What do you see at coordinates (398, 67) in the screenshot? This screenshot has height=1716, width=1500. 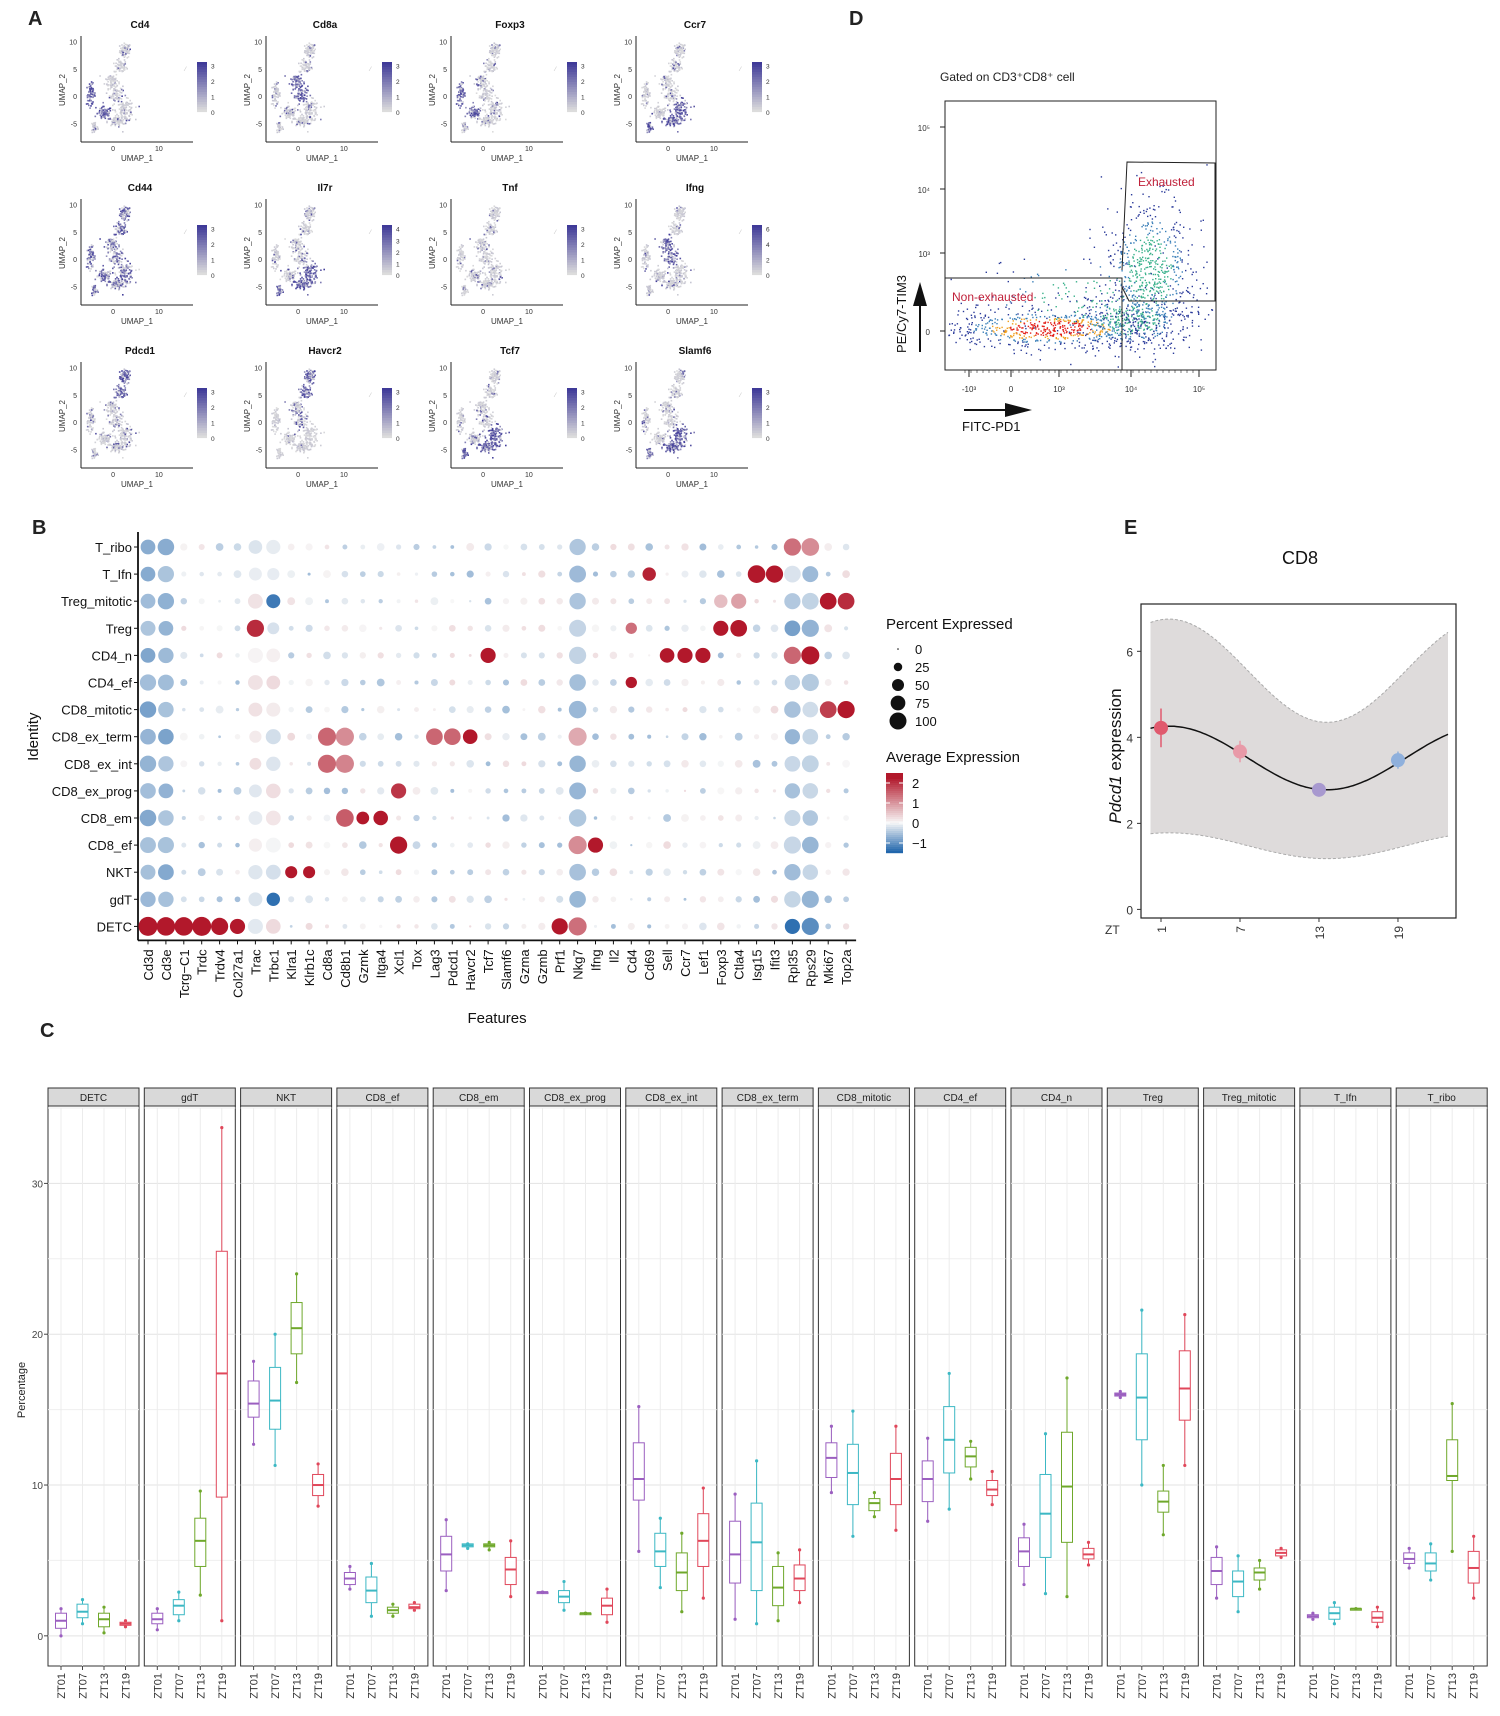 I see `umap-legend-tick: 3` at bounding box center [398, 67].